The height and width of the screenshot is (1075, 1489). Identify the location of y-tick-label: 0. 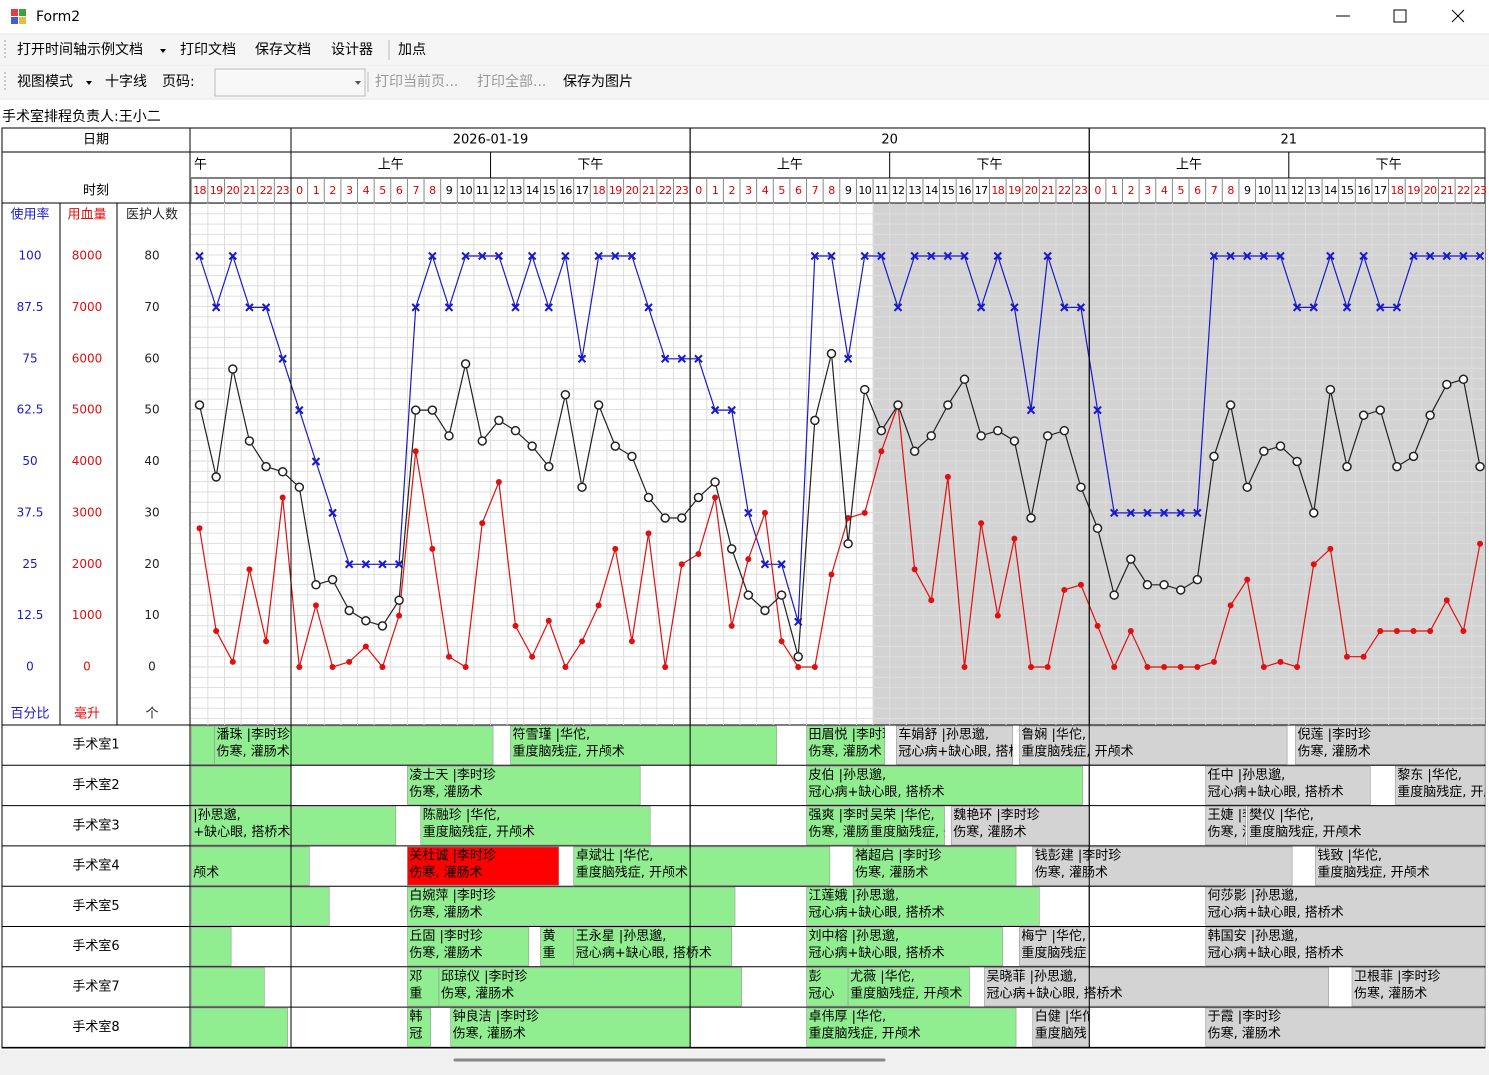
(152, 667).